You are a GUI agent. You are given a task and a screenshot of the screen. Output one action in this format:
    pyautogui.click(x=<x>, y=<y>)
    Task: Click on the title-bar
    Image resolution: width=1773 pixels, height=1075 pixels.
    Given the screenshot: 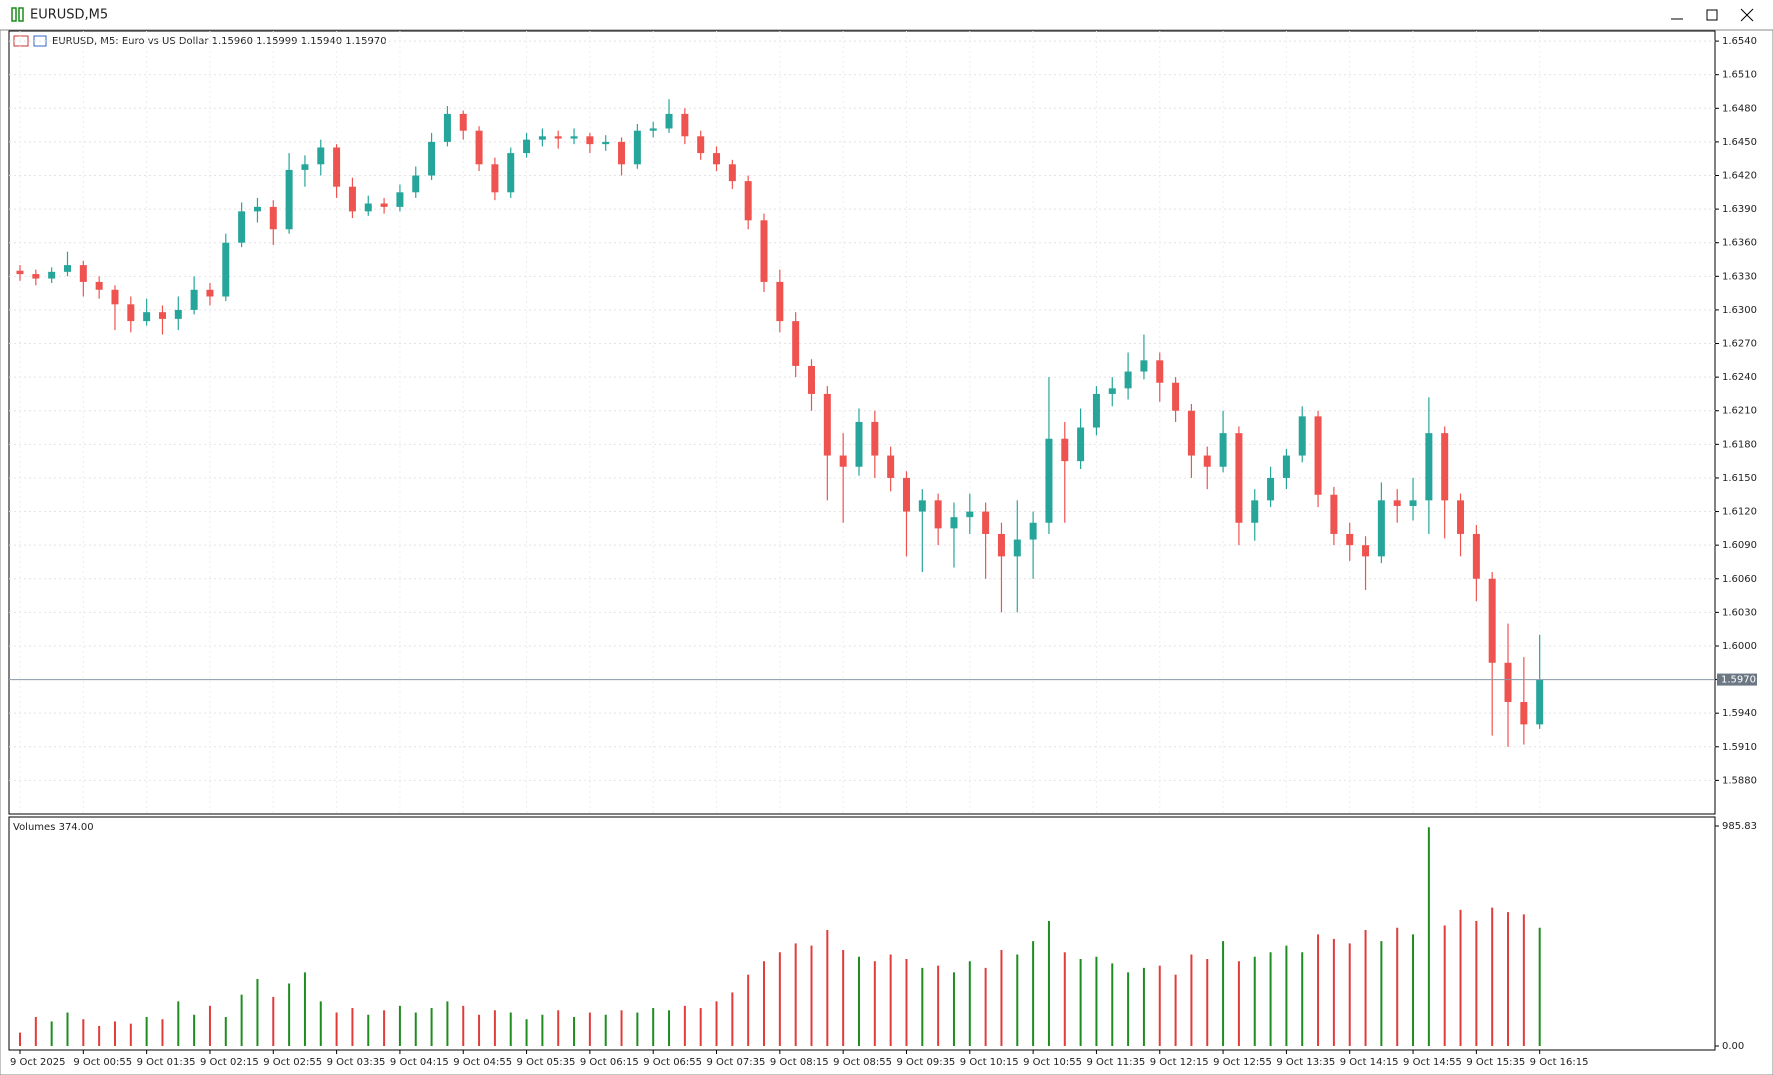 What is the action you would take?
    pyautogui.click(x=886, y=15)
    